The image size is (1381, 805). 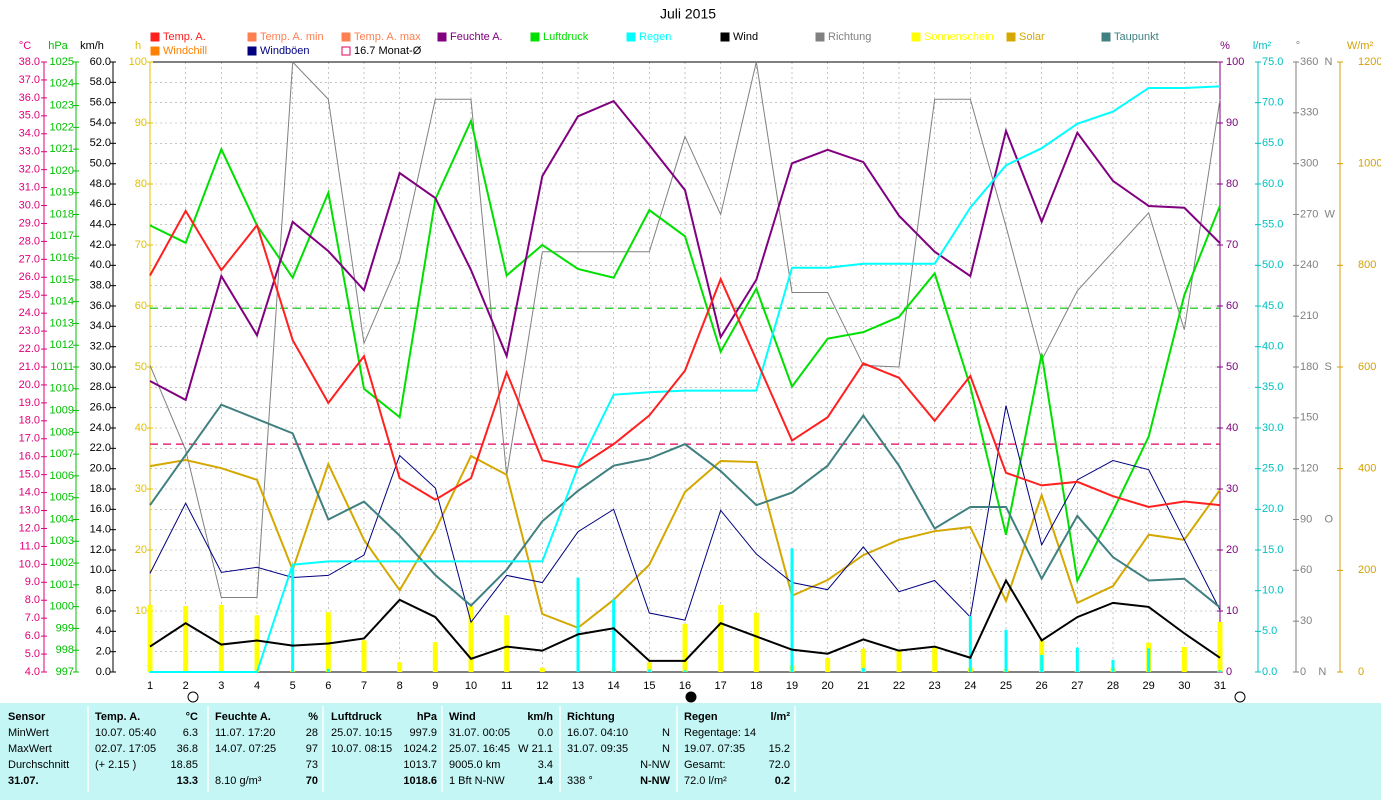 I want to click on y-tick-label: 999, so click(x=65, y=628).